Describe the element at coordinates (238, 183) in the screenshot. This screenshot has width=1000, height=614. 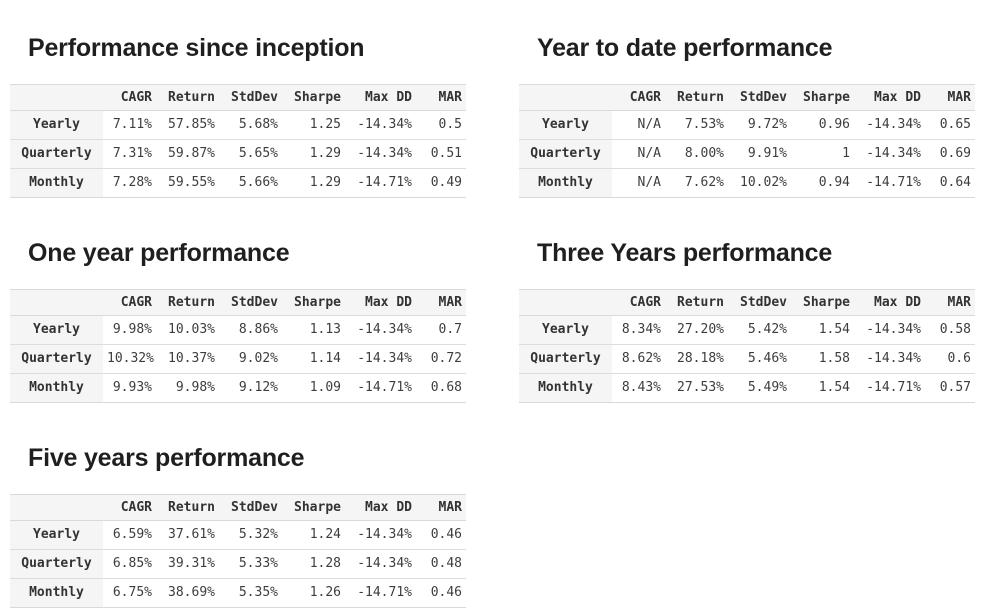
I see `table-row: Monthly 7.28% 59.55% 5.66% 1.29 -14.71% 0.49` at that location.